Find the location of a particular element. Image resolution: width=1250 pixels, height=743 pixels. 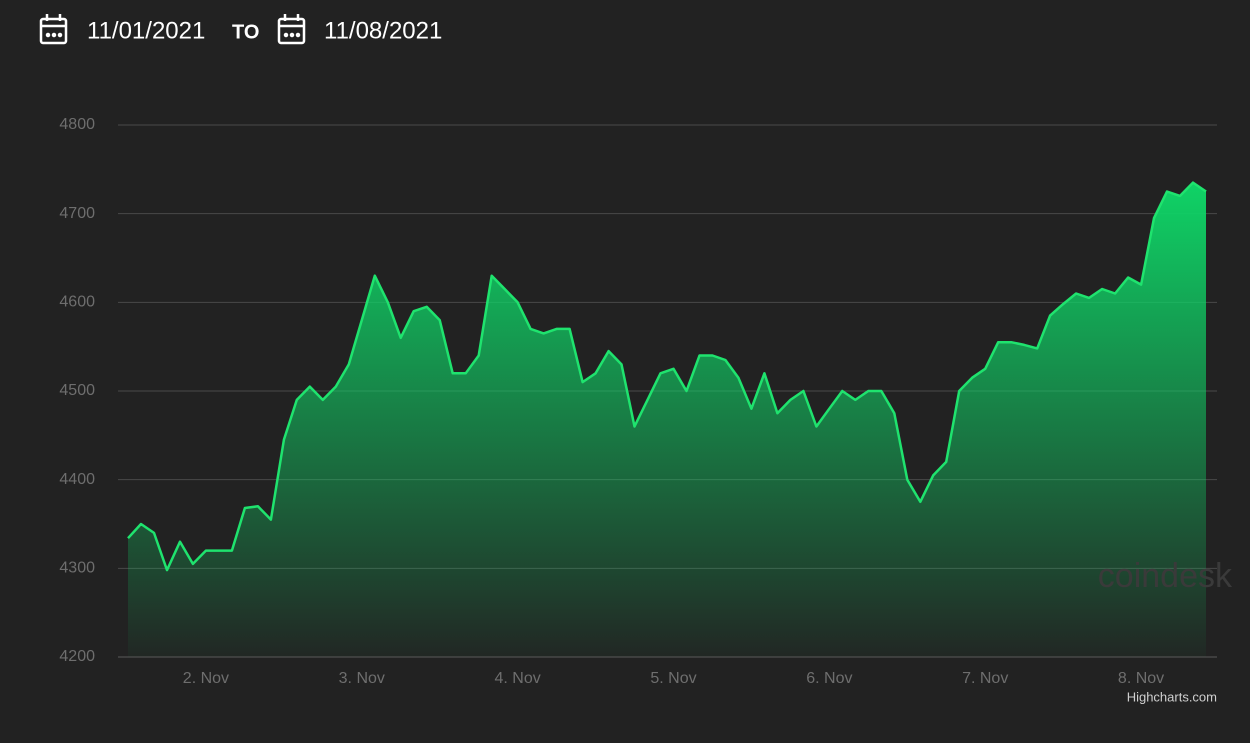

x-tick-label: 7. Nov is located at coordinates (985, 678).